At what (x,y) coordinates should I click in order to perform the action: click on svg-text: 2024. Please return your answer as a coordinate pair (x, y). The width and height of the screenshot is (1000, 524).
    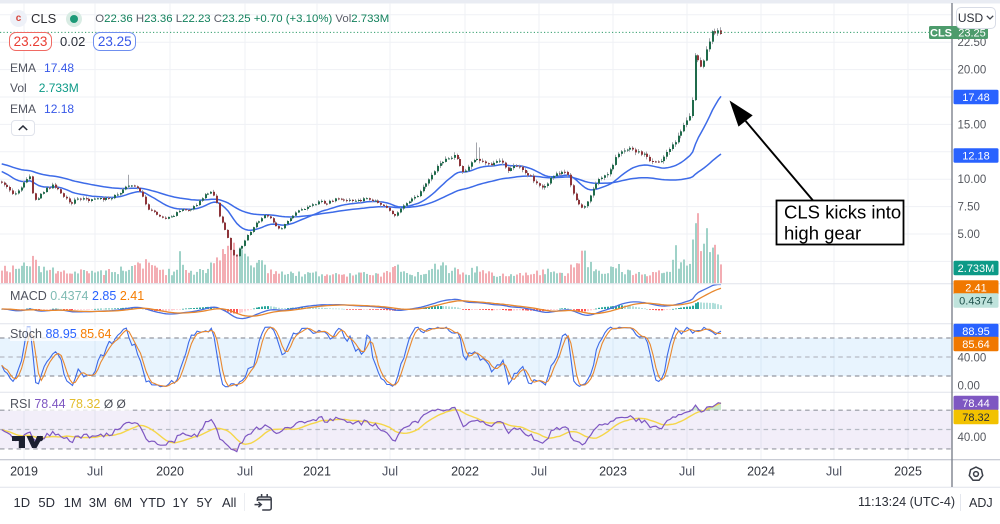
    Looking at the image, I should click on (761, 472).